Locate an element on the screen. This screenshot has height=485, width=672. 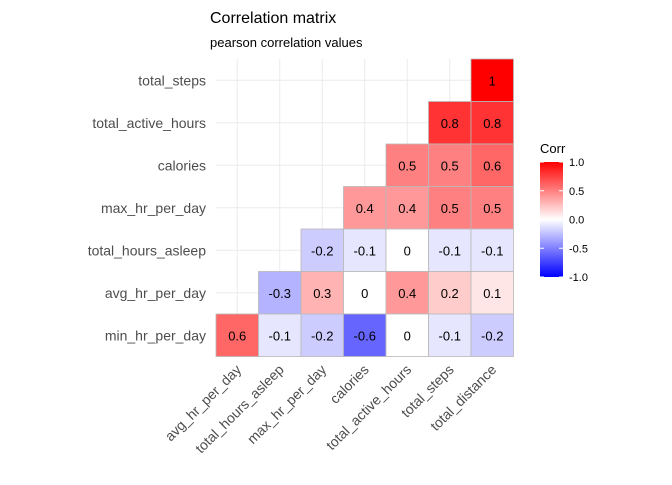
chart-title: Correlation matrix is located at coordinates (273, 18).